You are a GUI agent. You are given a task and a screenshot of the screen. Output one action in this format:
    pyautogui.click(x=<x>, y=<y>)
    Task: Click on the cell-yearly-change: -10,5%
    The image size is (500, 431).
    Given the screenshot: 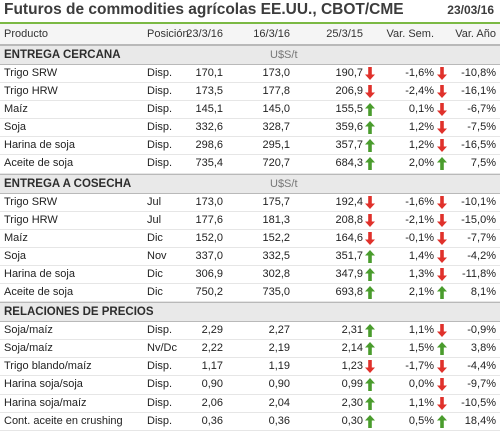 What is the action you would take?
    pyautogui.click(x=478, y=402)
    